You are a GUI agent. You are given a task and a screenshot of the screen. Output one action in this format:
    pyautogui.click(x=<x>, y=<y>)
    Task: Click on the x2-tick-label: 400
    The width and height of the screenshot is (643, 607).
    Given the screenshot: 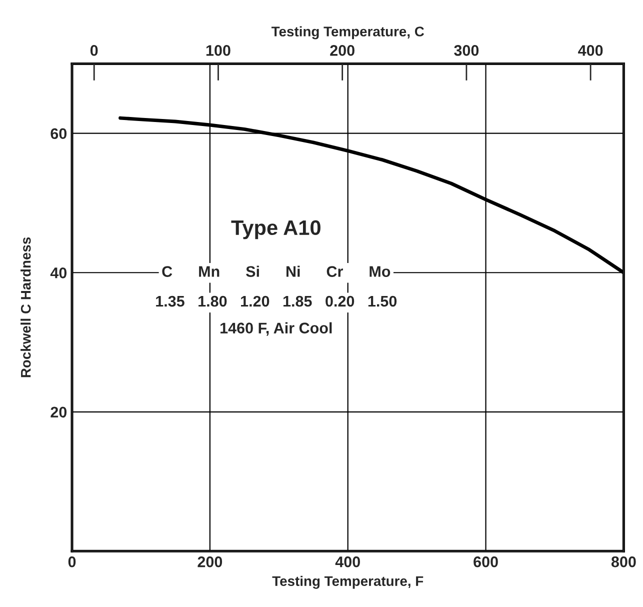 What is the action you would take?
    pyautogui.click(x=590, y=50)
    